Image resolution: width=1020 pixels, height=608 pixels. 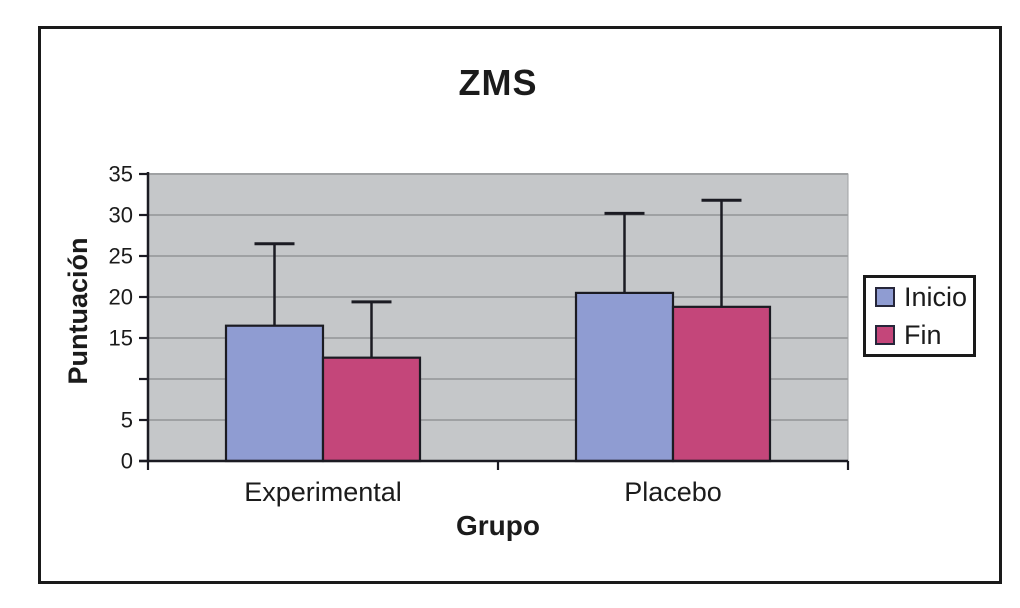 I want to click on legend-label-fin: Fin, so click(x=923, y=334).